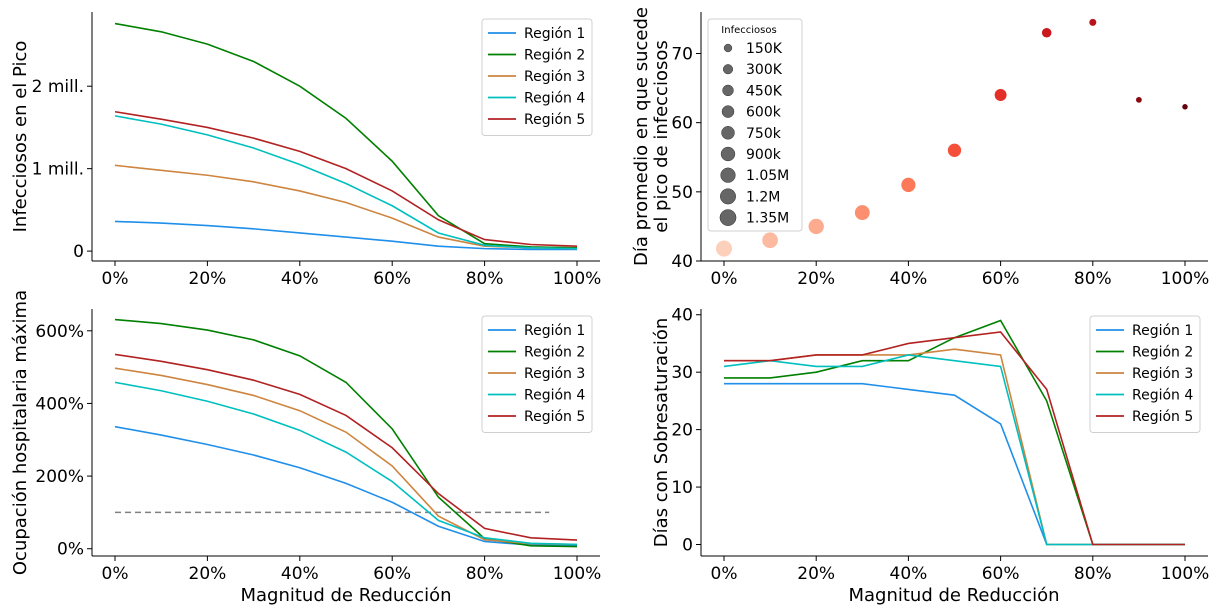 This screenshot has height=611, width=1218. Describe the element at coordinates (764, 91) in the screenshot. I see `legend-label: 450K` at that location.